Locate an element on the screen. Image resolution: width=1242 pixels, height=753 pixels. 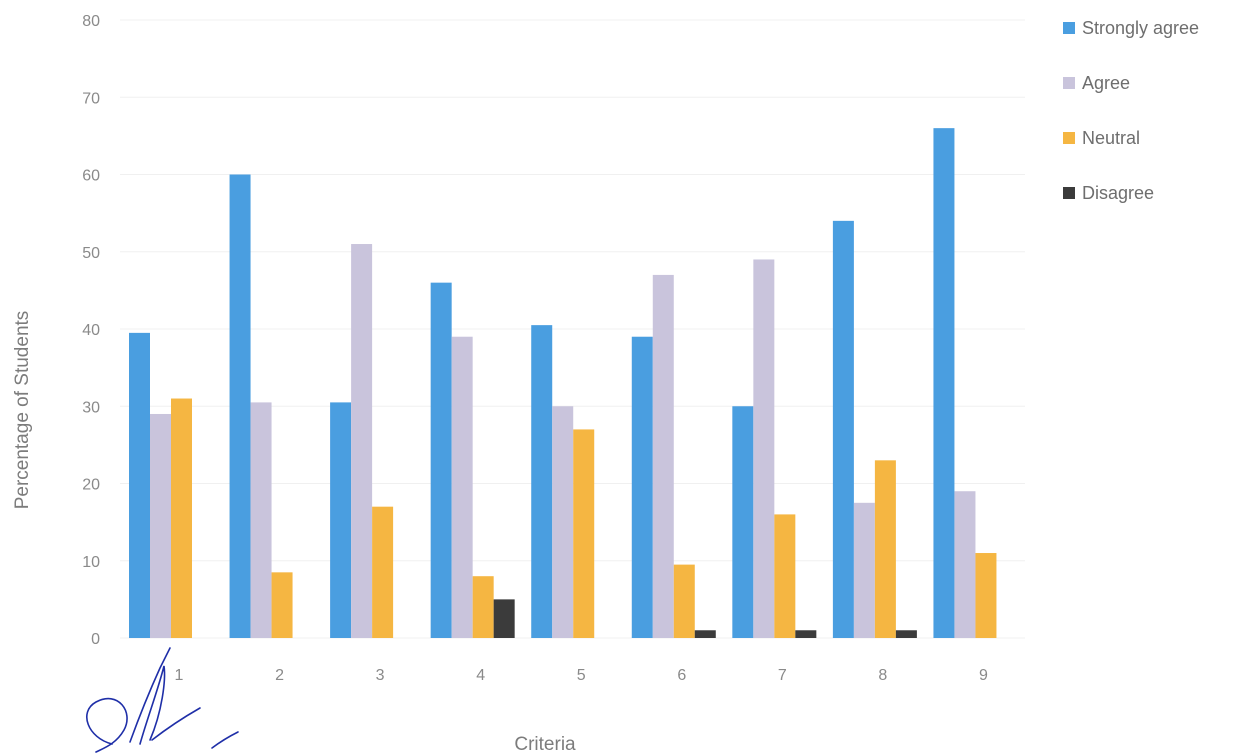
x-axis-title: Criteria is located at coordinates (545, 743).